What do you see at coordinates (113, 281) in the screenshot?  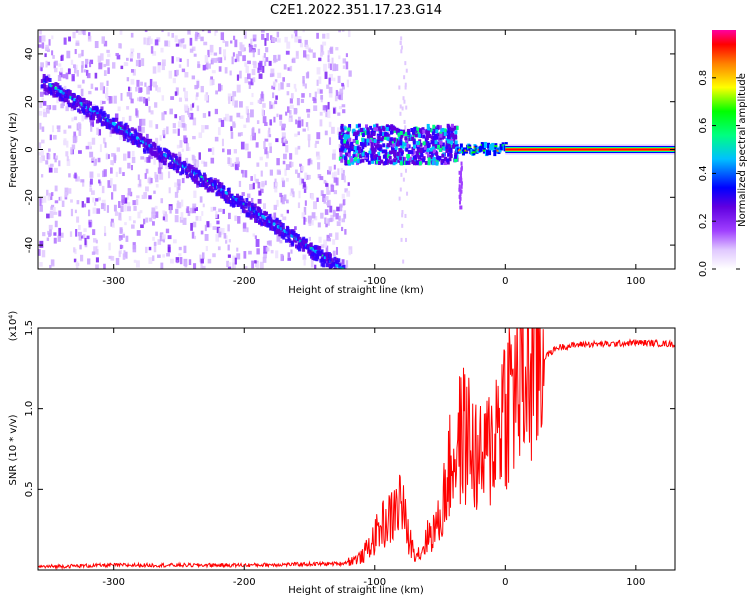 I see `x-tick-label: -300` at bounding box center [113, 281].